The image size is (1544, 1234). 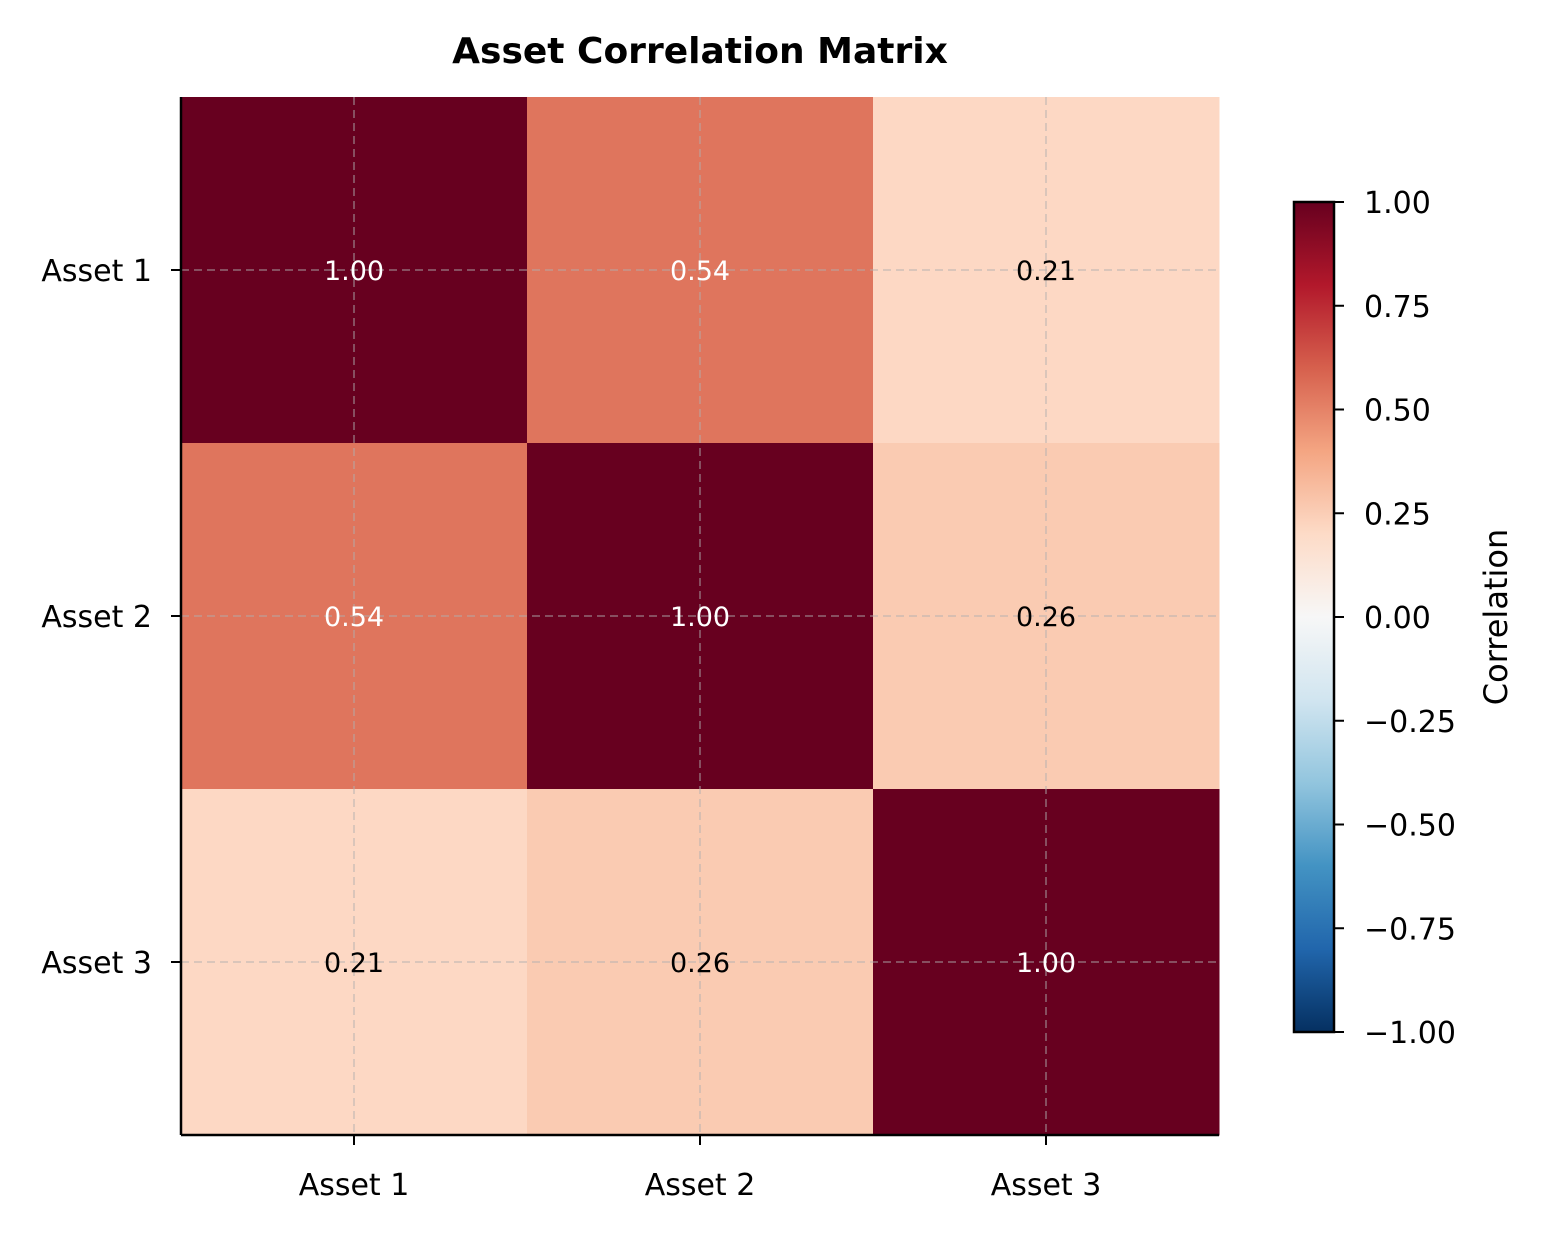 I want to click on colorbar-tick-label: 0.25, so click(x=1397, y=514).